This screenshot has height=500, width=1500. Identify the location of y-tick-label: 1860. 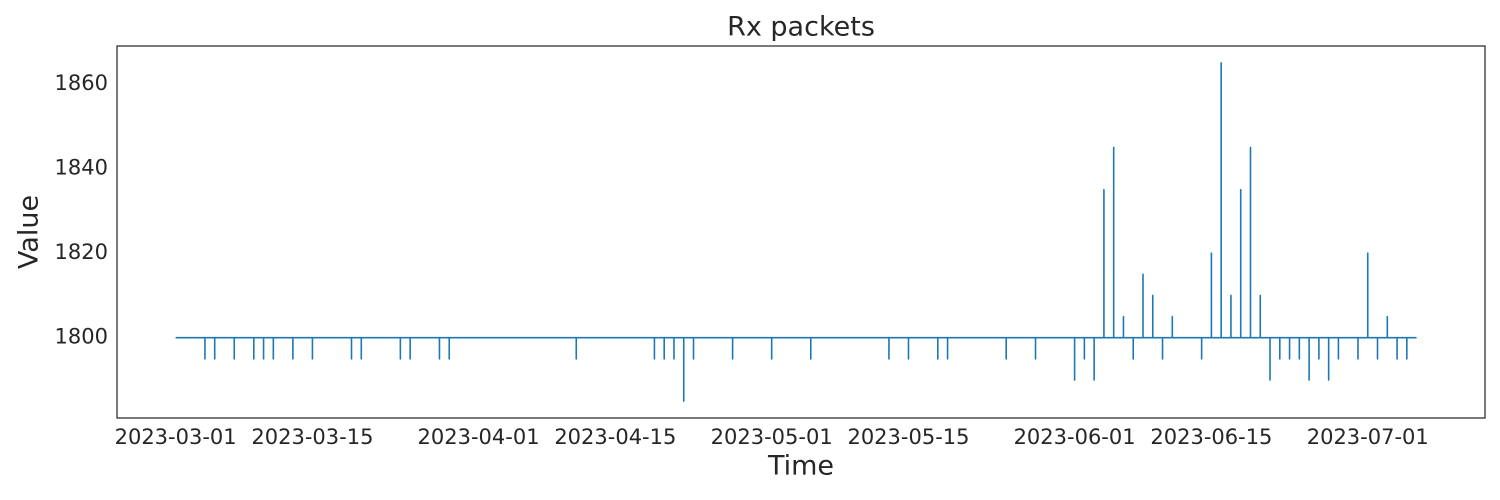
(81, 83).